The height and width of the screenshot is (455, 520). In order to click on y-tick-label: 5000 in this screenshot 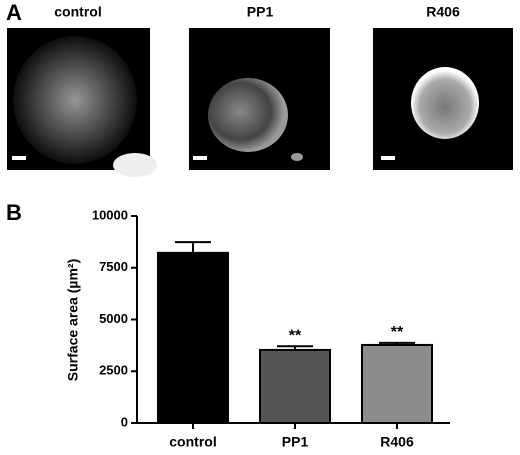, I will do `click(113, 318)`.